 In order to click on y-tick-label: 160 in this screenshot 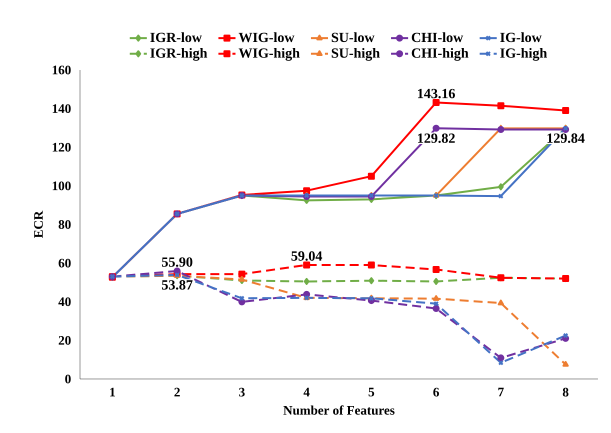, I will do `click(61, 70)`.